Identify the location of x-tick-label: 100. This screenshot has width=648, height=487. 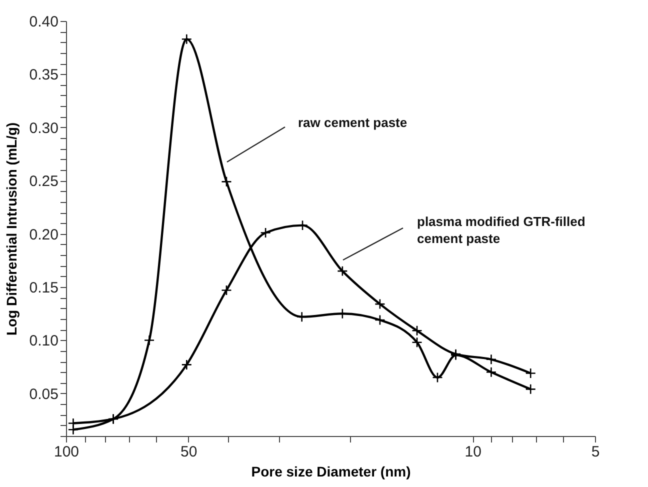
(67, 452).